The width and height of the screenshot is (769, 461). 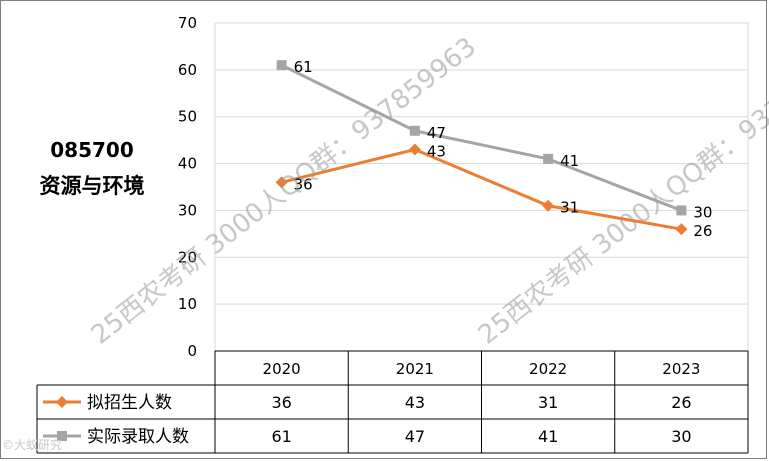 What do you see at coordinates (281, 436) in the screenshot?
I see `table-cell: 61` at bounding box center [281, 436].